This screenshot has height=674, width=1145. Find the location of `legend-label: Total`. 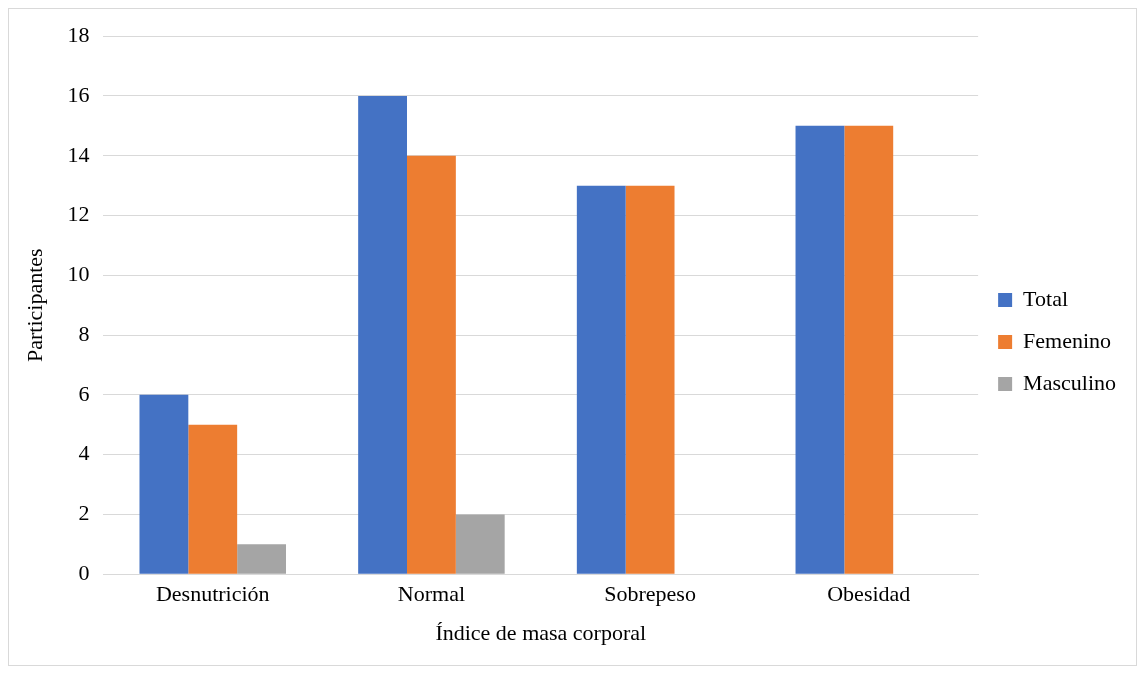

legend-label: Total is located at coordinates (1046, 298).